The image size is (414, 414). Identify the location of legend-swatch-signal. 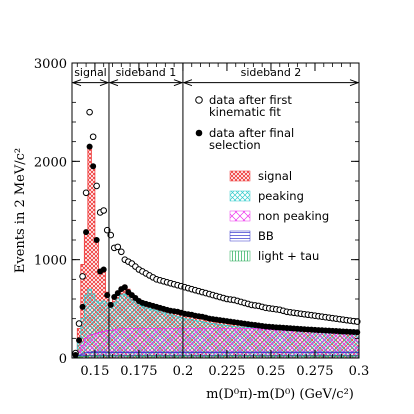
(240, 176).